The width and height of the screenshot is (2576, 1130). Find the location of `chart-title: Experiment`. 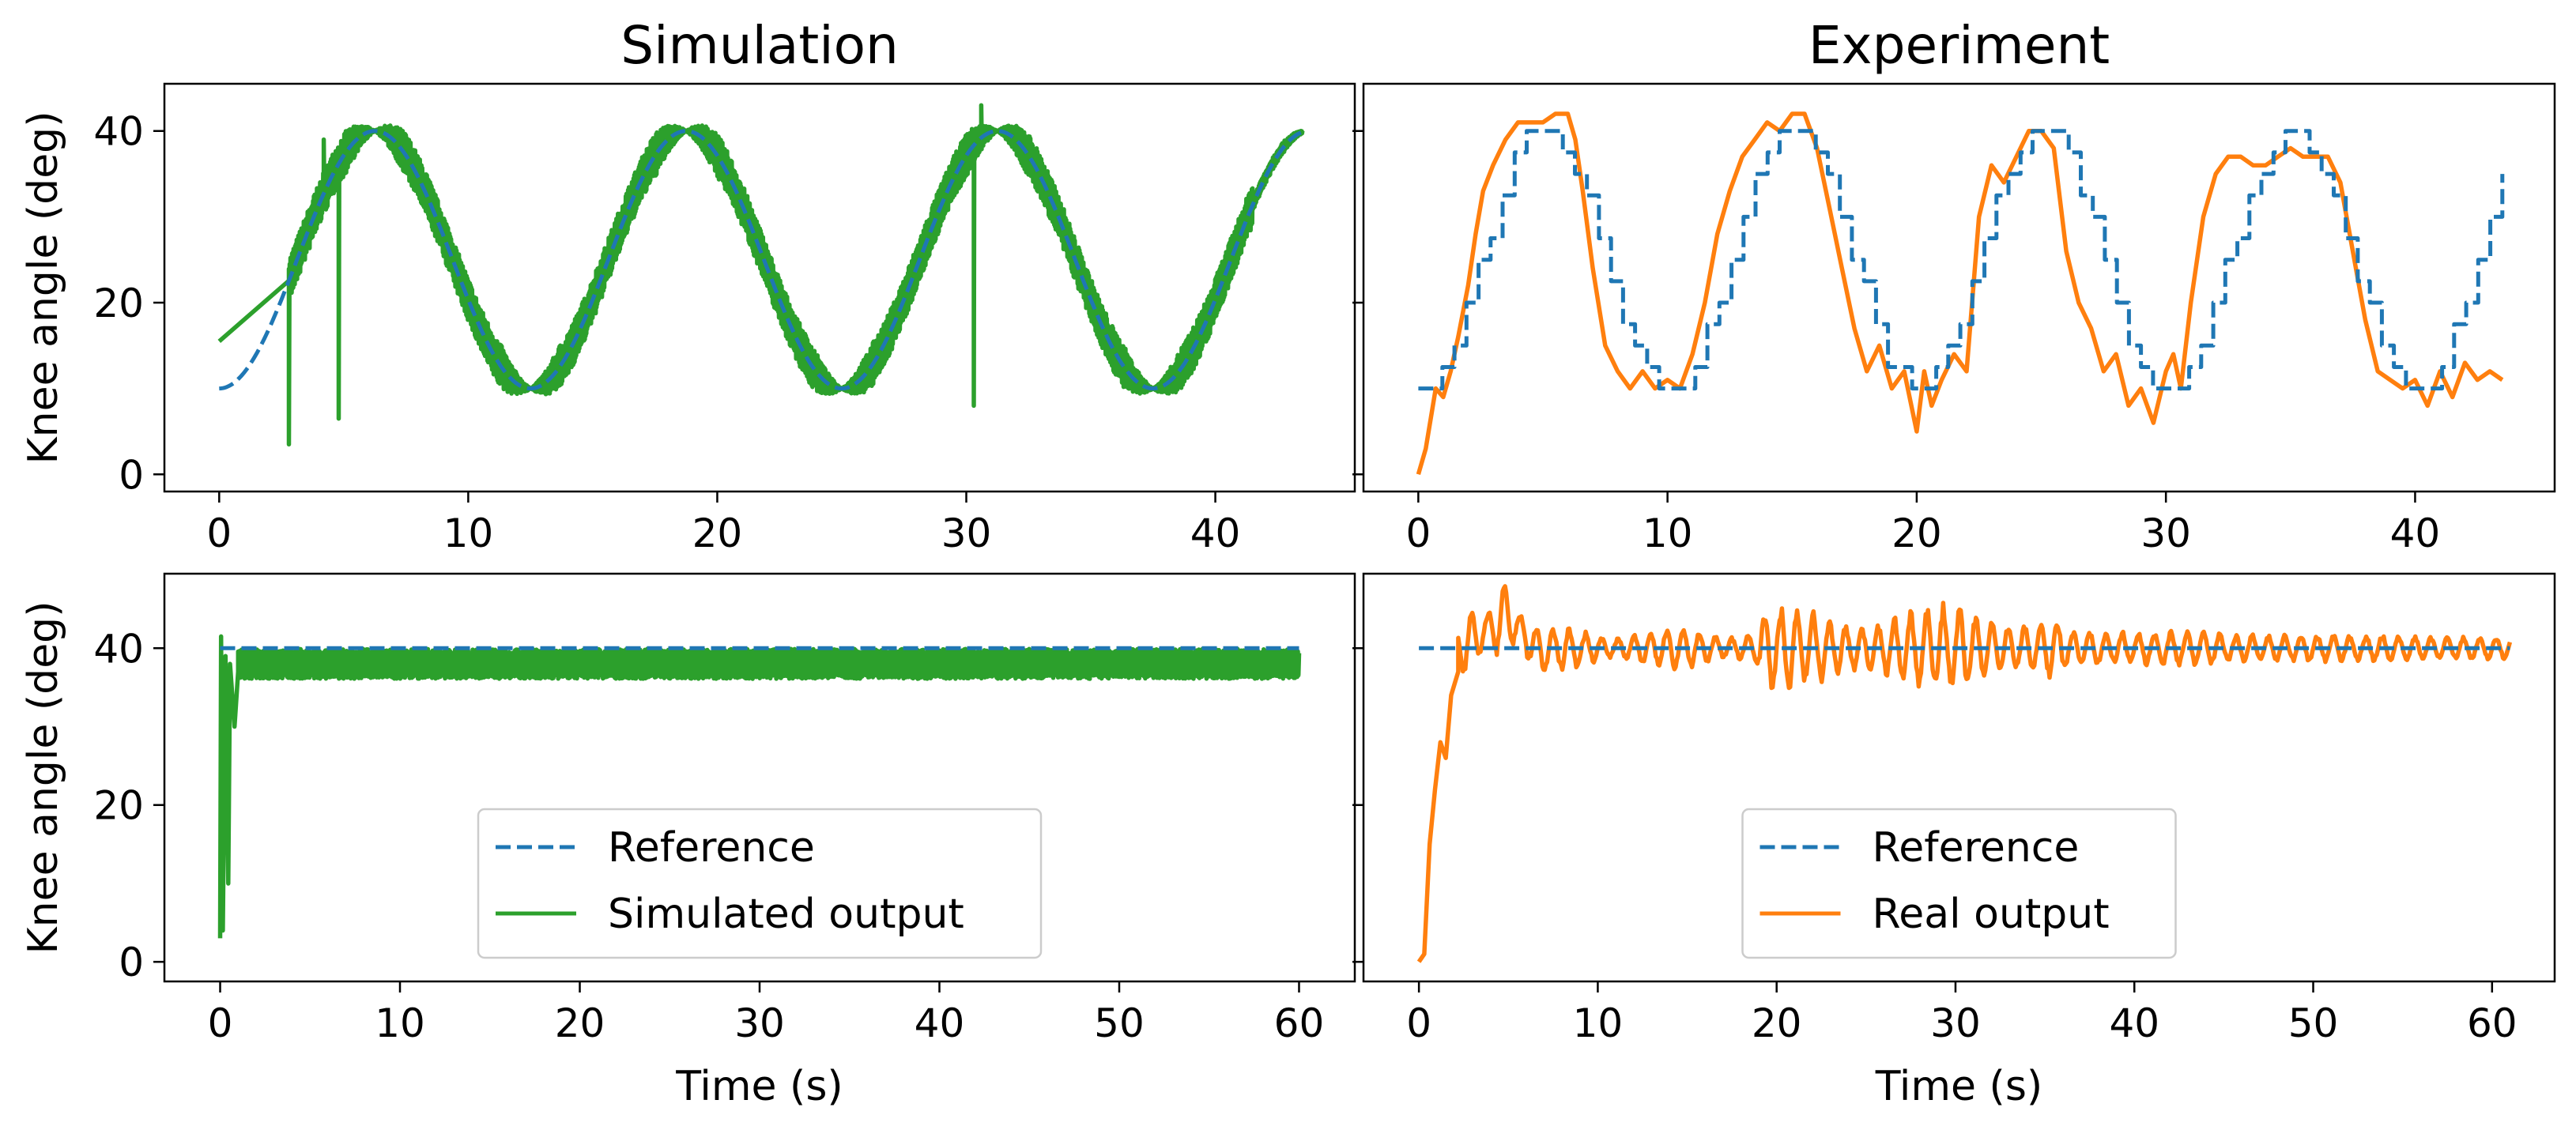

chart-title: Experiment is located at coordinates (1959, 45).